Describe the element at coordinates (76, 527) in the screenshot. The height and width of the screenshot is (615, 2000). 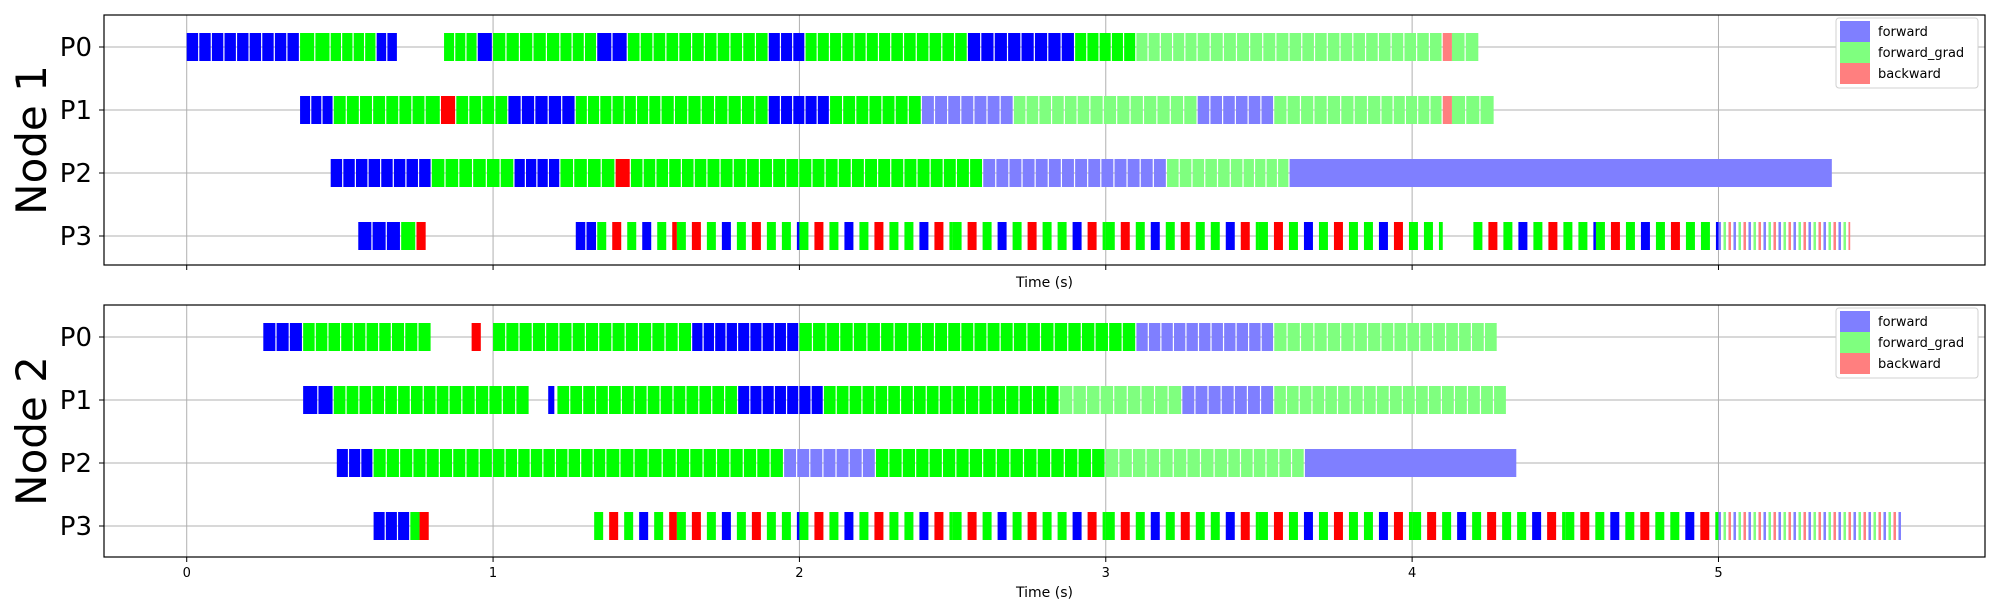
I see `row-label-p3: P3` at that location.